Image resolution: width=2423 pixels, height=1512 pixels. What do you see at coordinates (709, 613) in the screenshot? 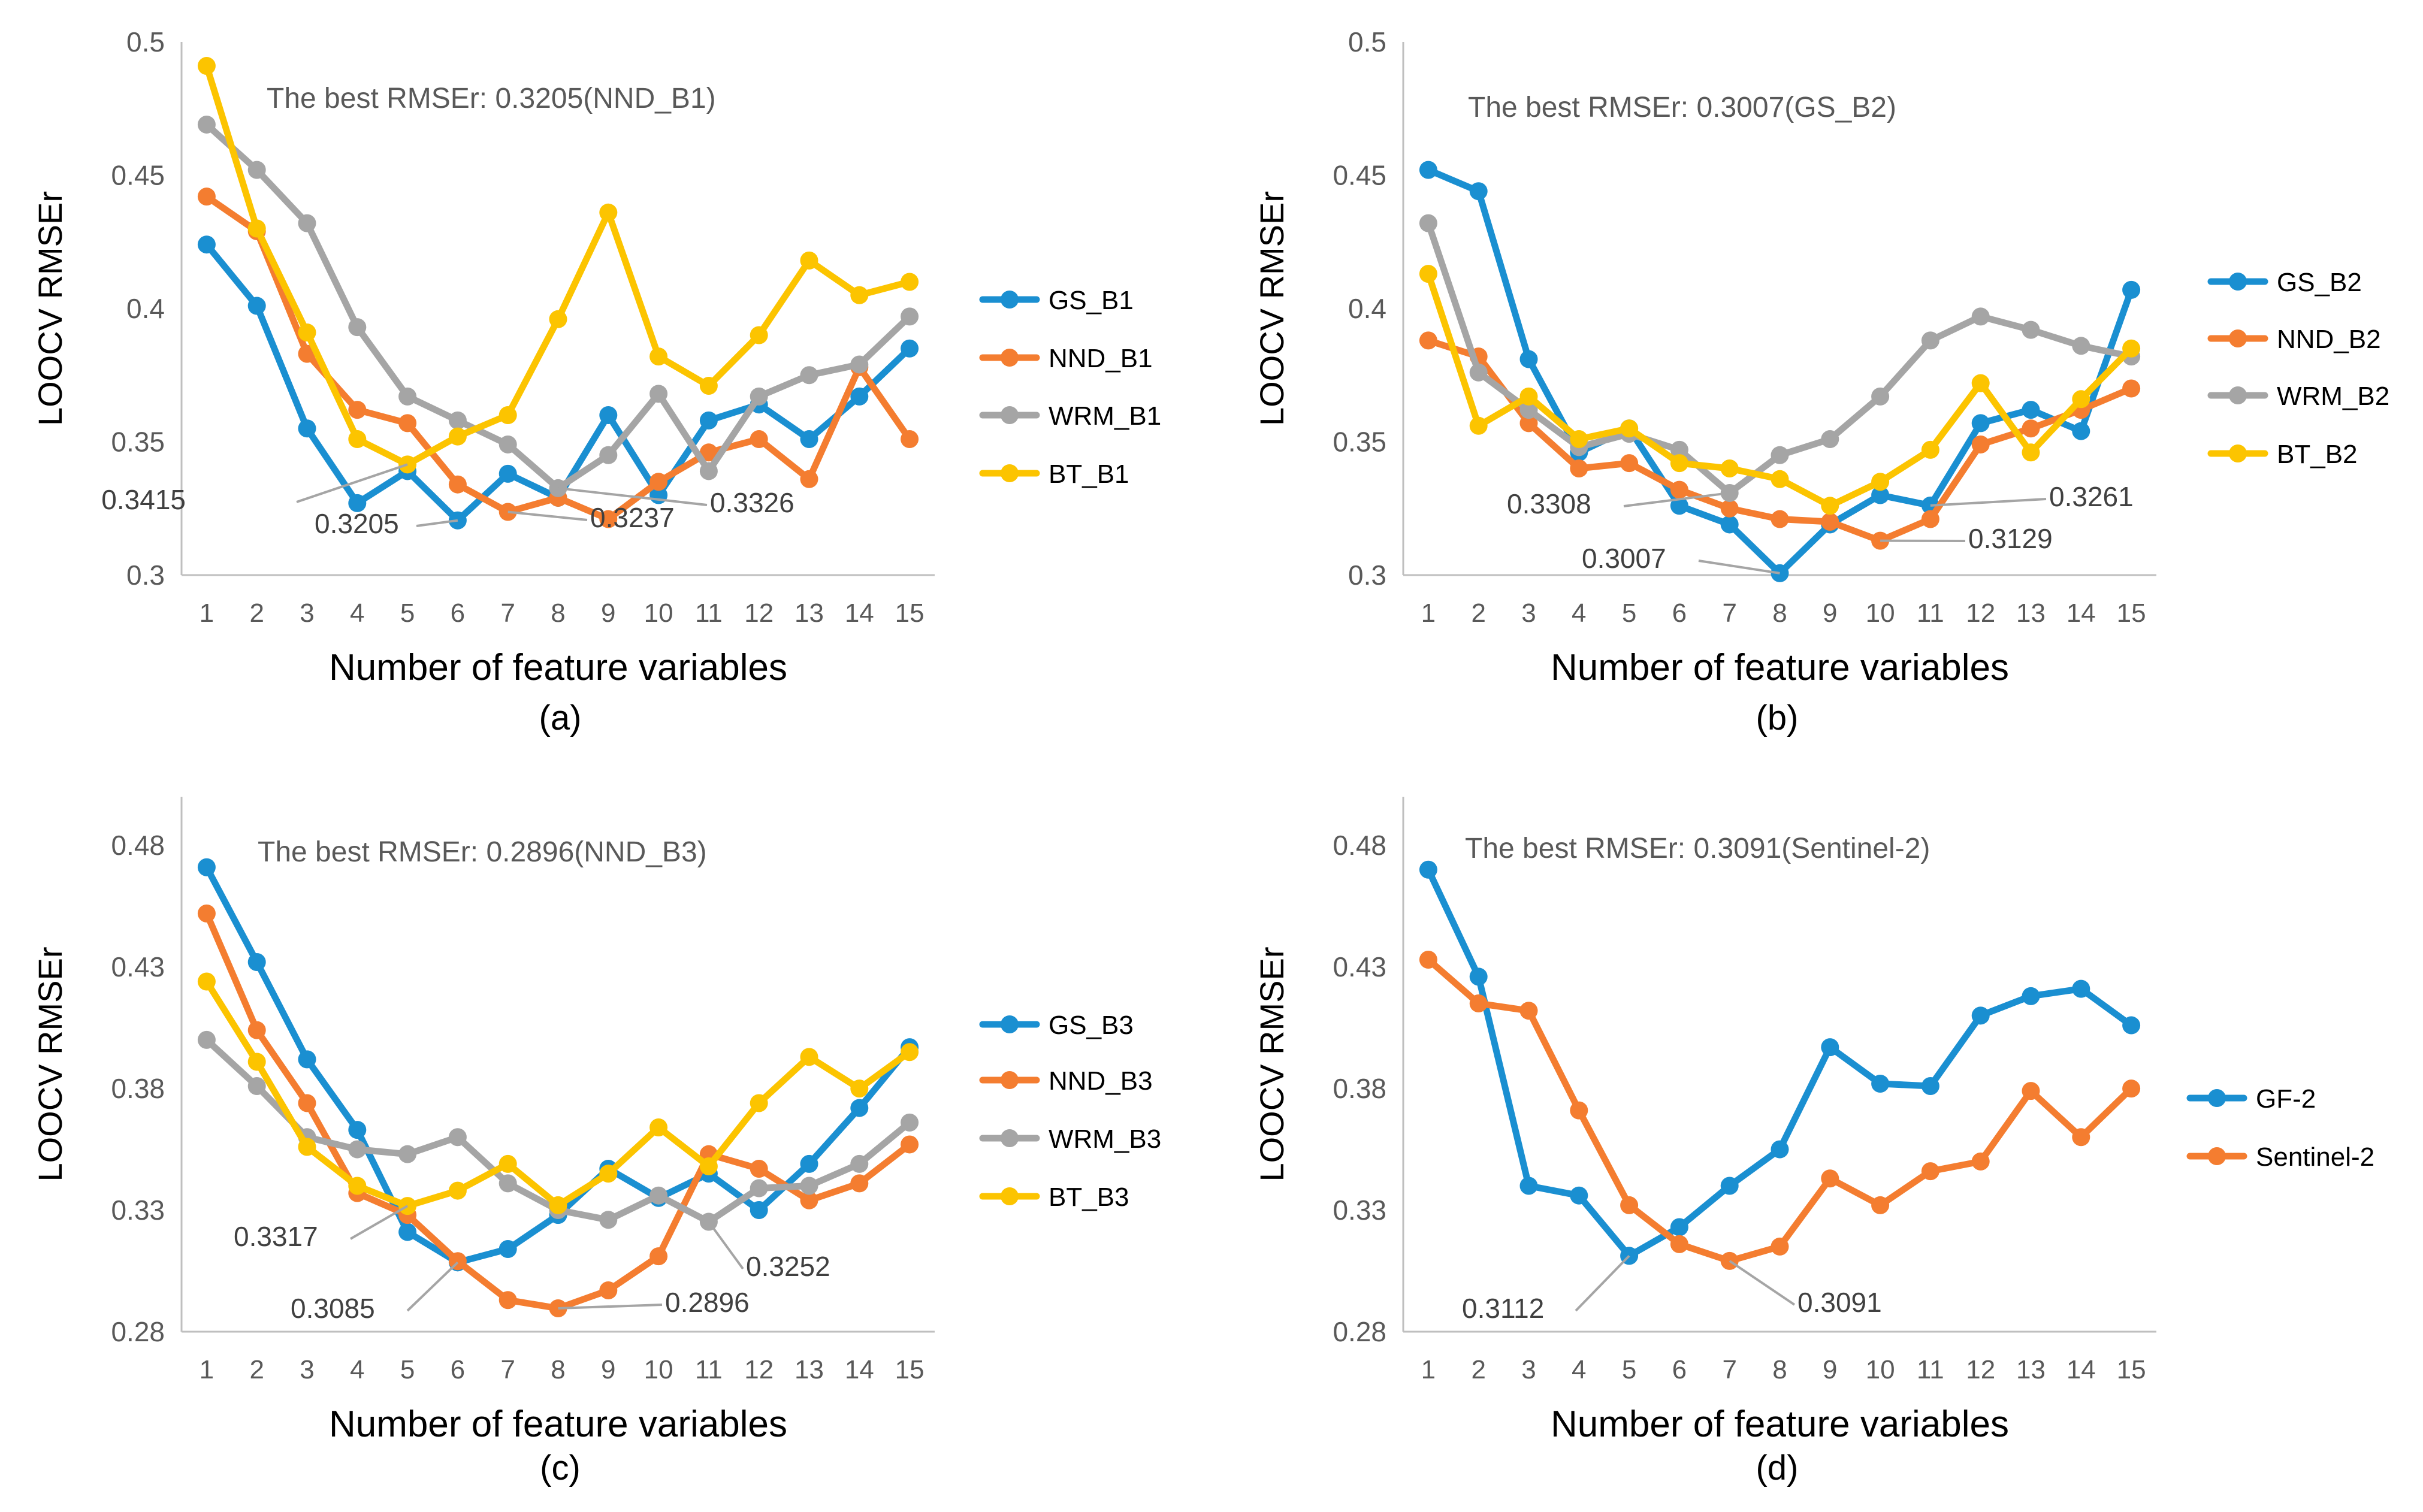
I see `x-tick-label: 11` at bounding box center [709, 613].